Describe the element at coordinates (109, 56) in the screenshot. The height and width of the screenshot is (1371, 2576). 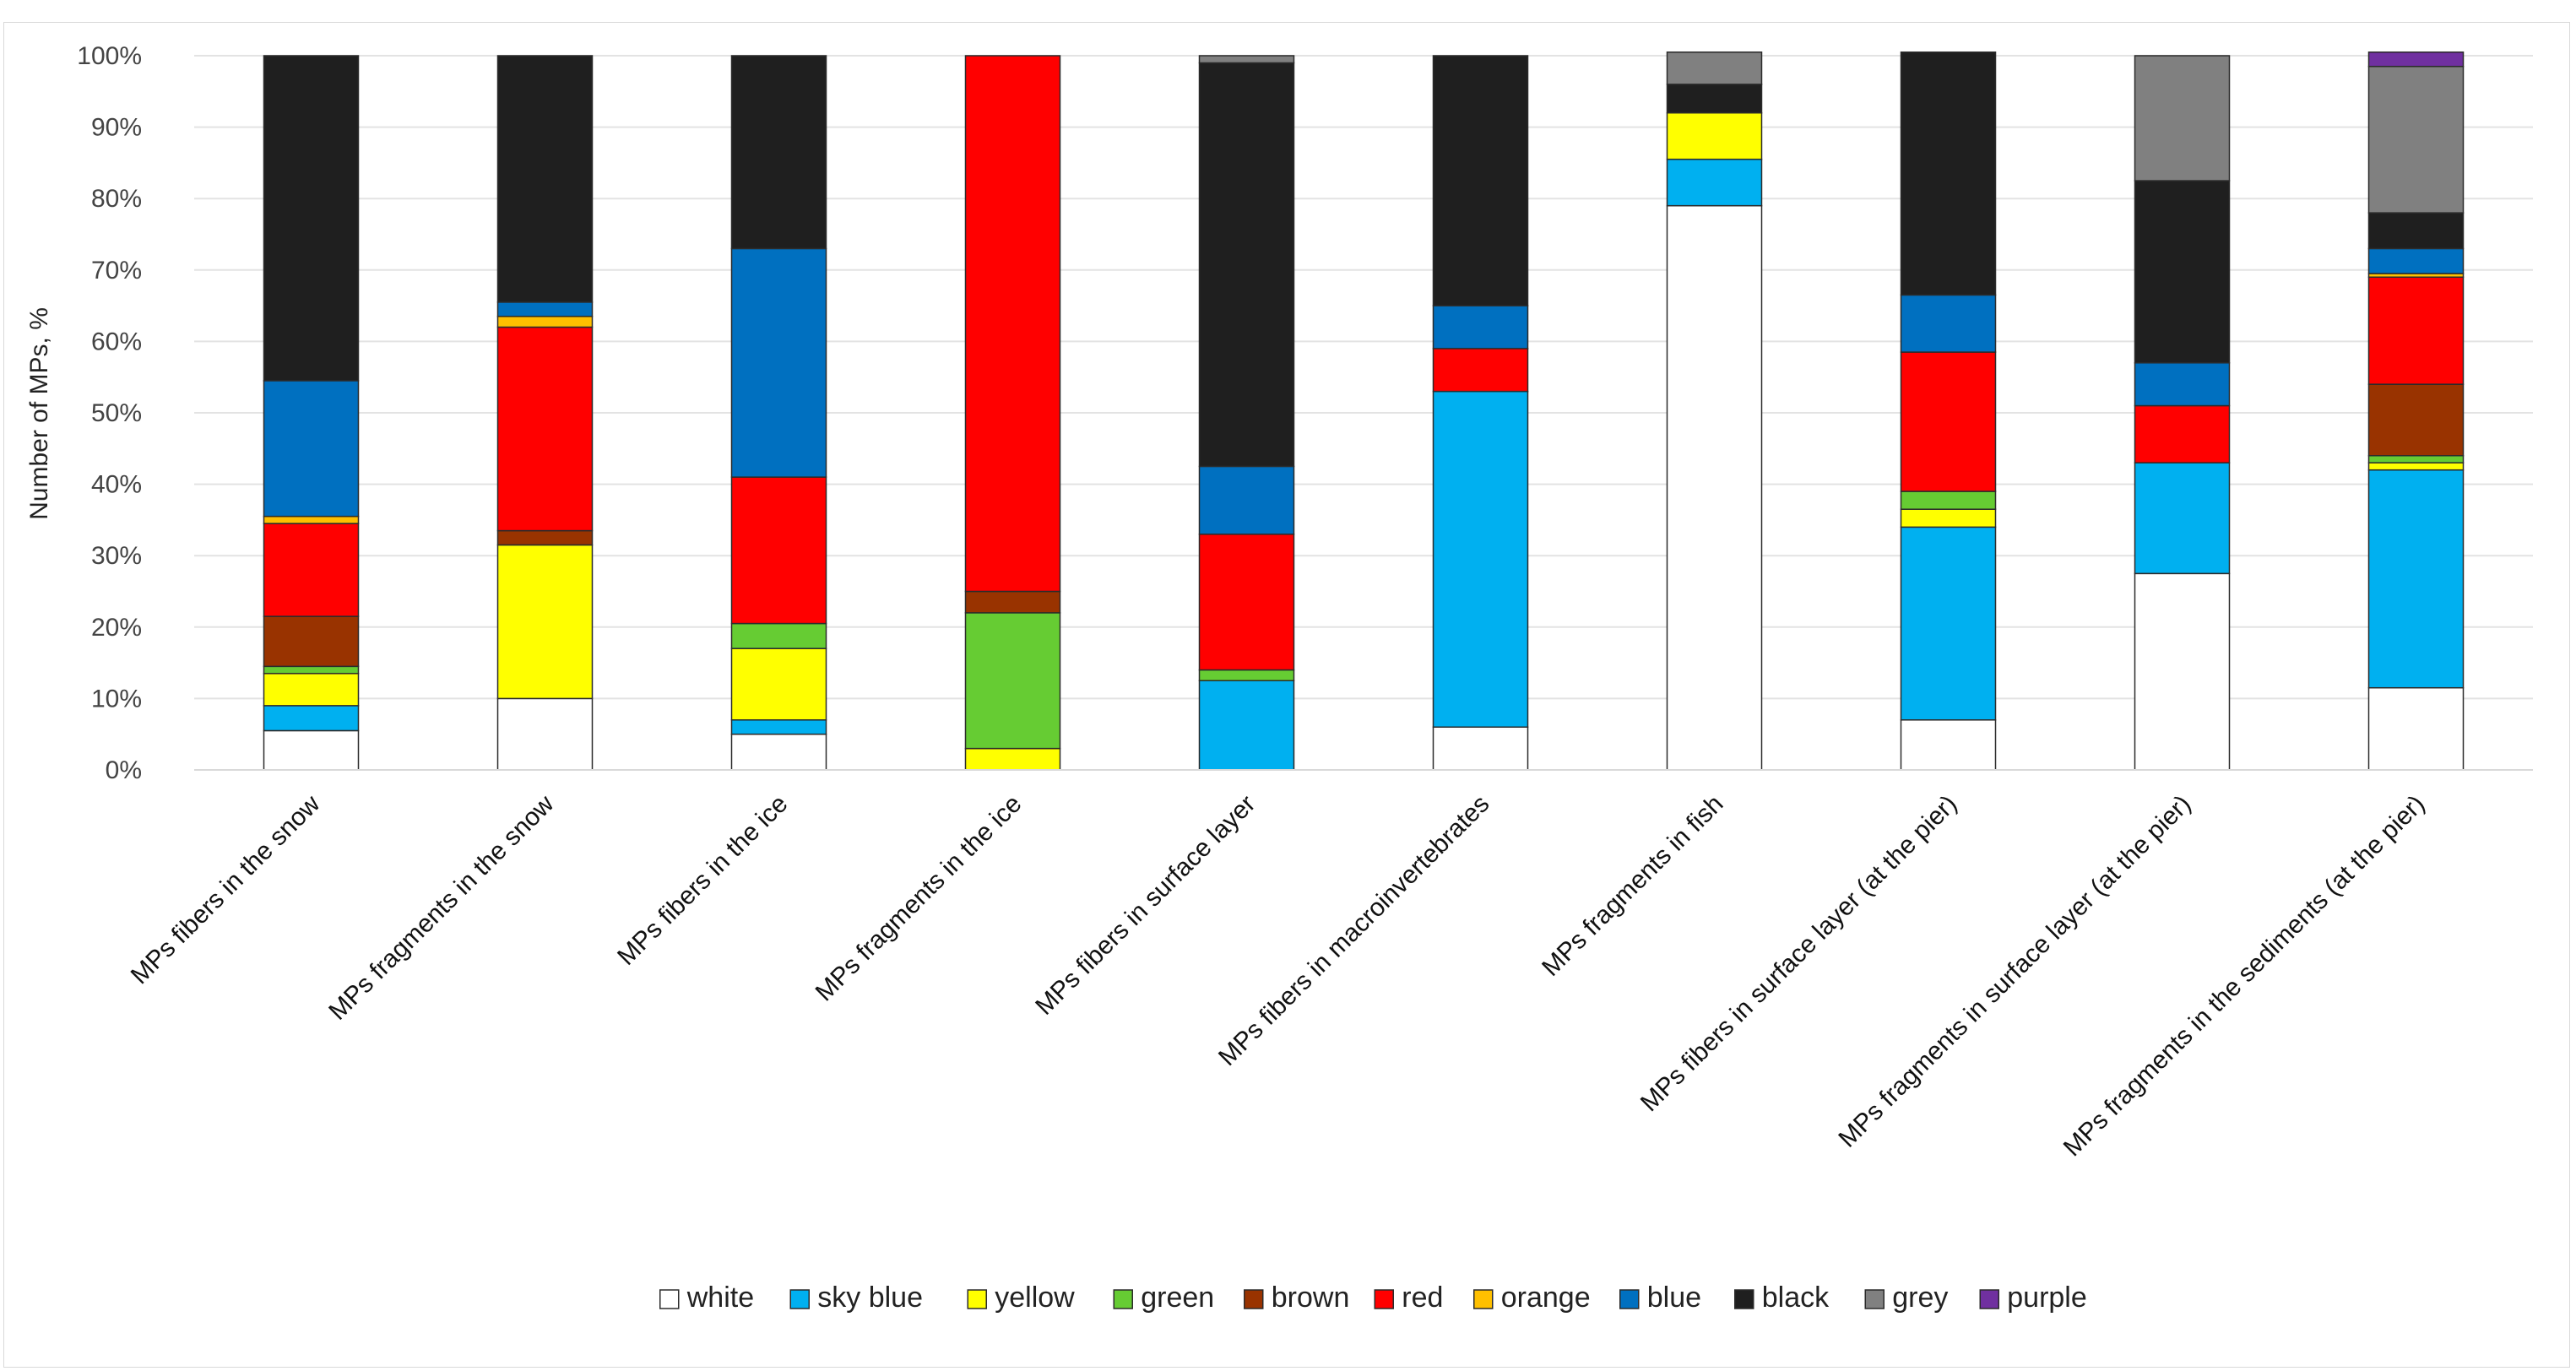
I see `y-tick-label: 100%` at that location.